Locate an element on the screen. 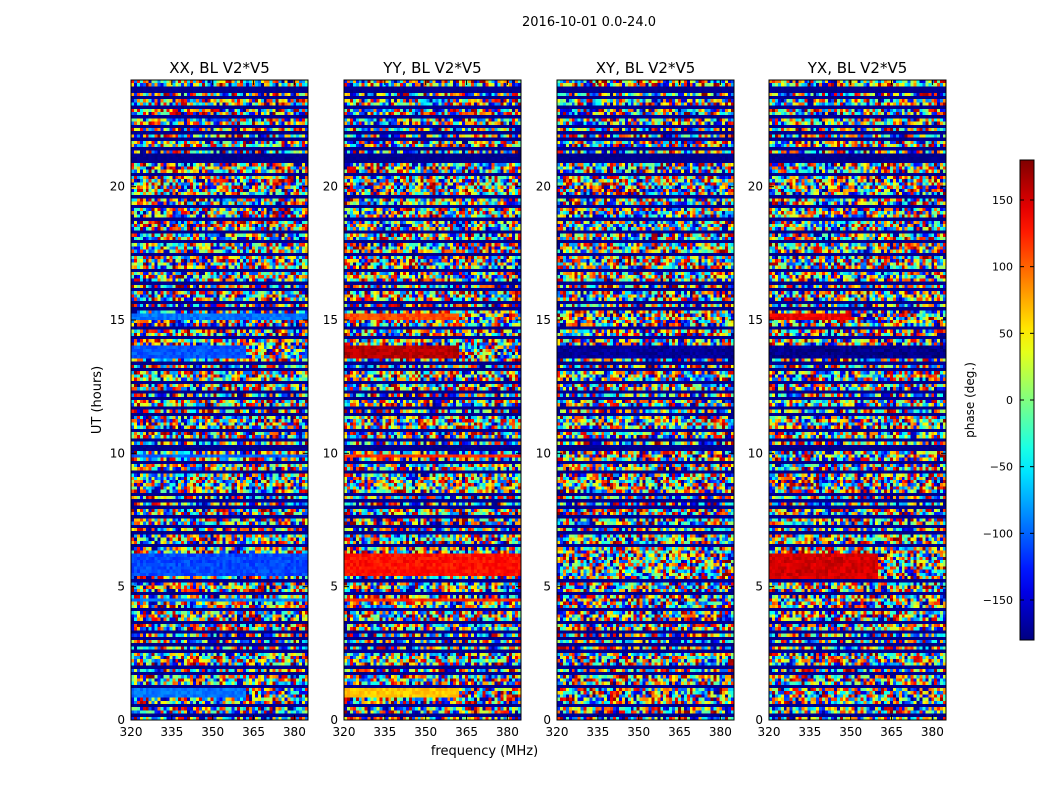 This screenshot has width=1050, height=800. x-axis-label: frequency (MHz) is located at coordinates (484, 751).